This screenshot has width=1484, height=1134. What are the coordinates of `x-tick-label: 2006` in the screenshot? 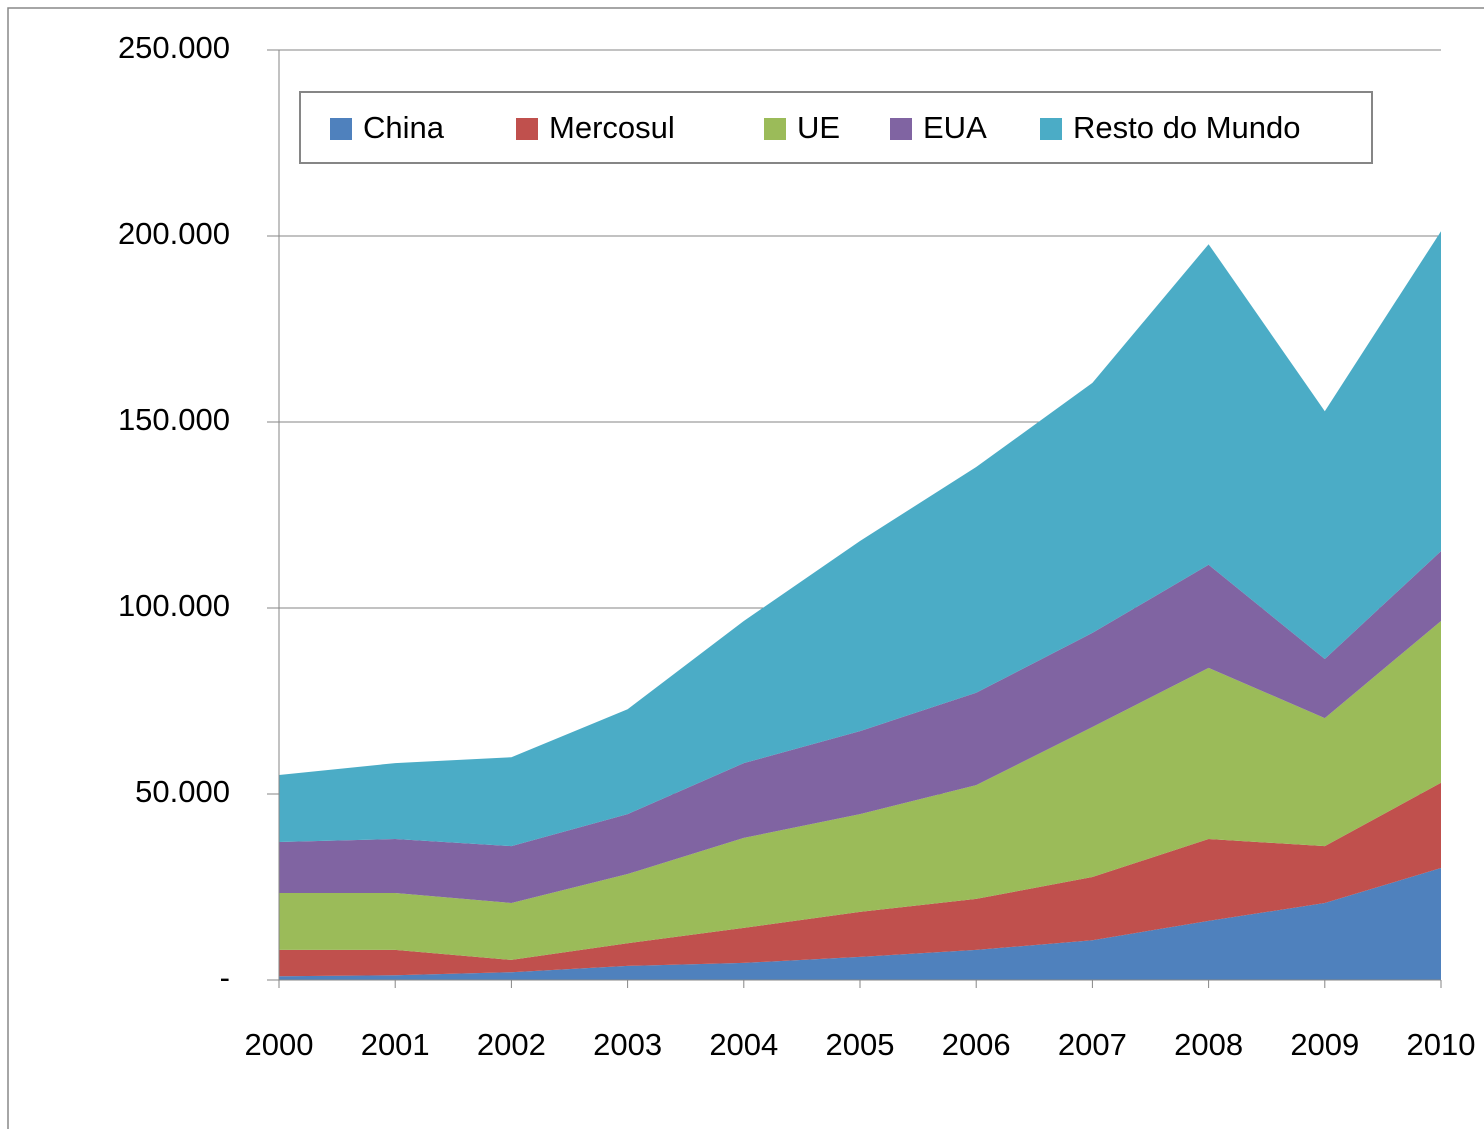 It's located at (976, 1044).